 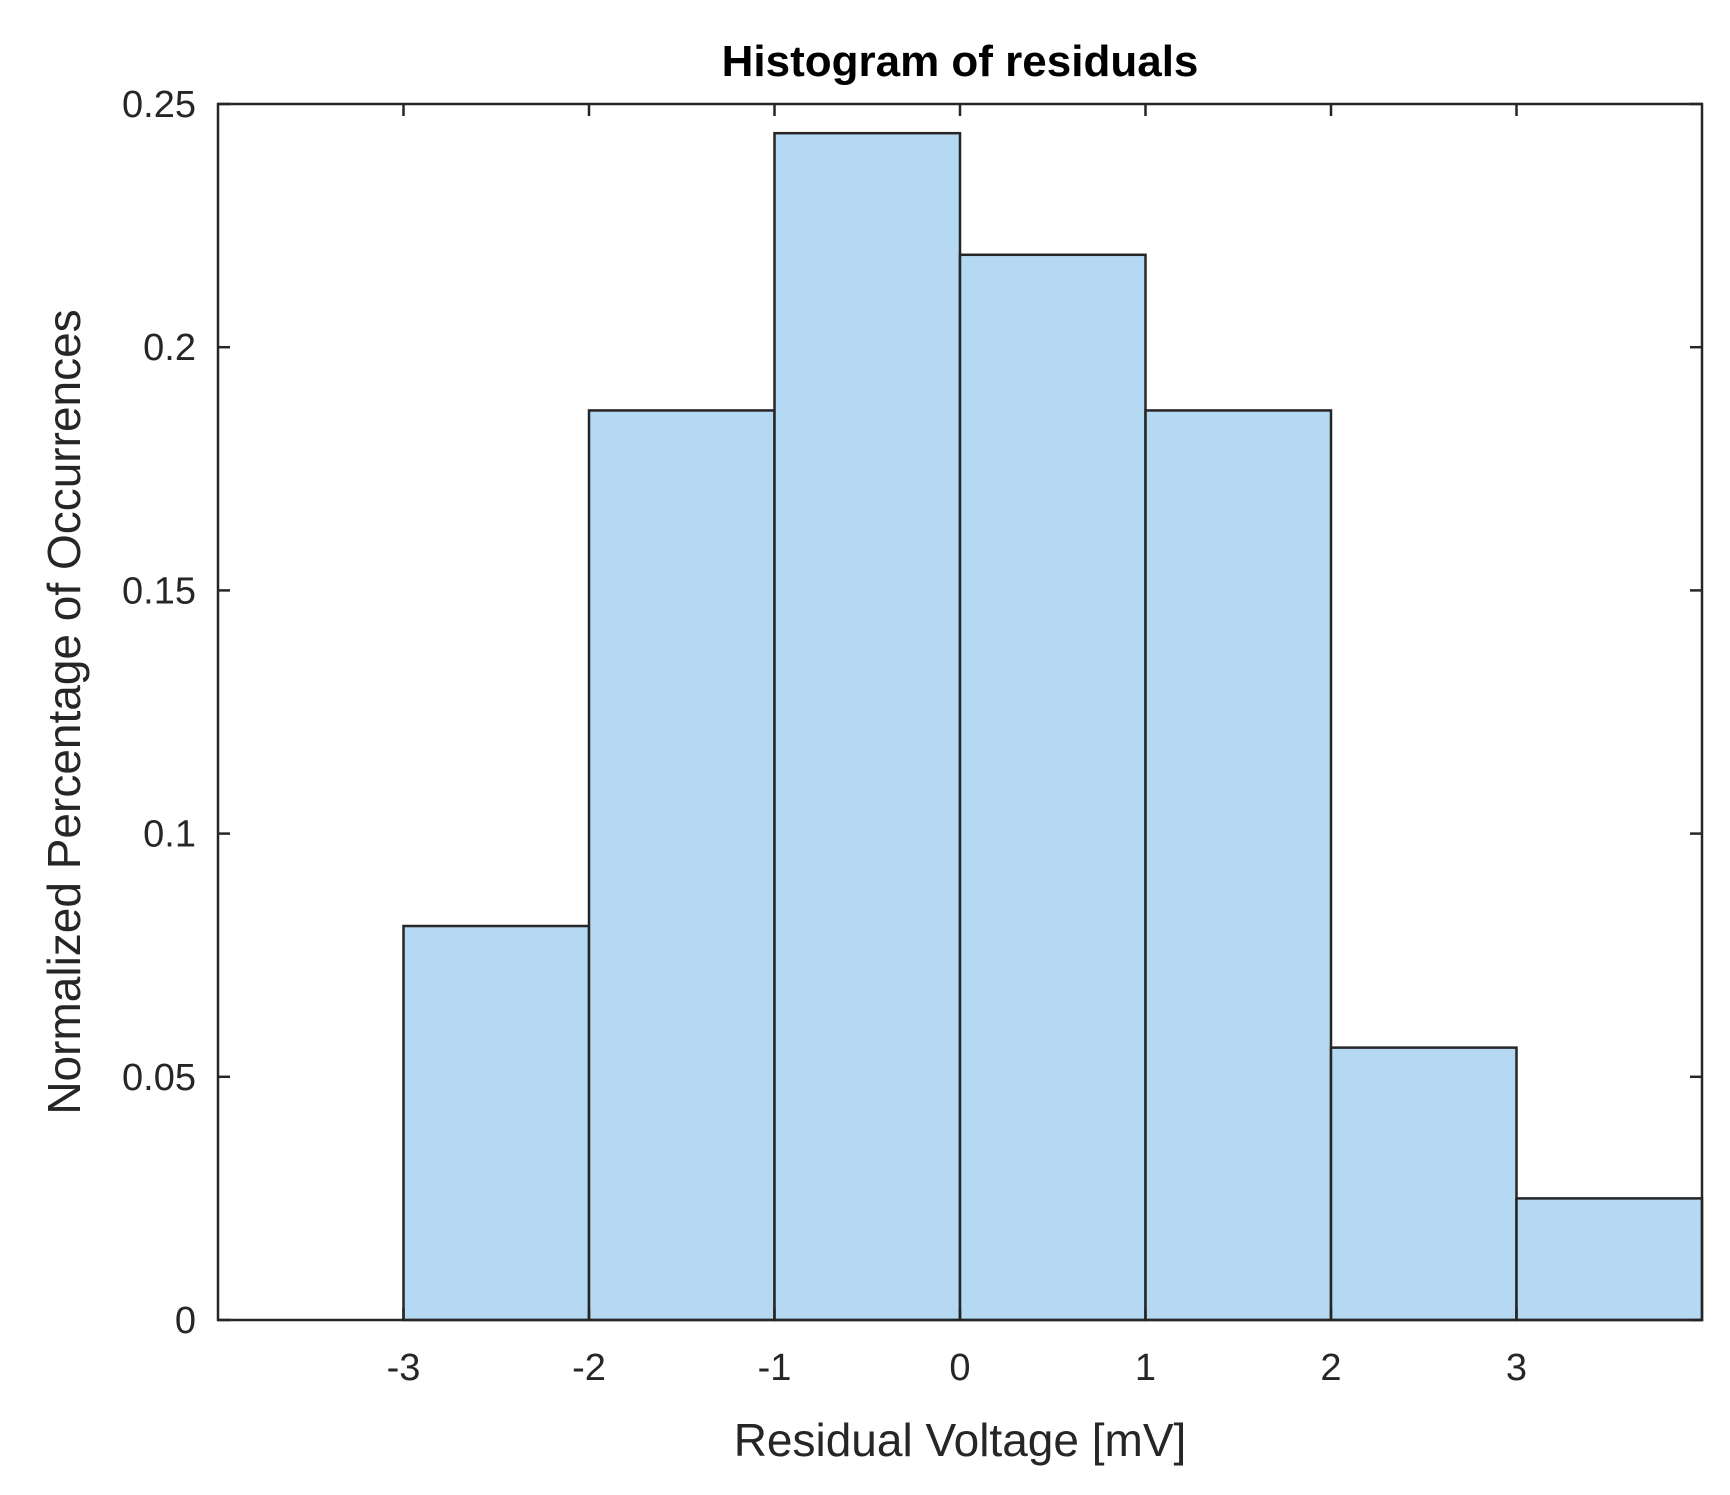 I want to click on x-tick-label: 0, so click(x=959, y=1368).